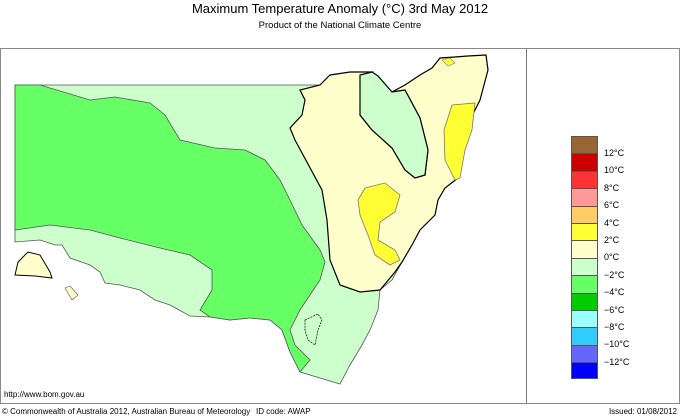 The height and width of the screenshot is (420, 680). What do you see at coordinates (617, 362) in the screenshot?
I see `legend-label: −12°C` at bounding box center [617, 362].